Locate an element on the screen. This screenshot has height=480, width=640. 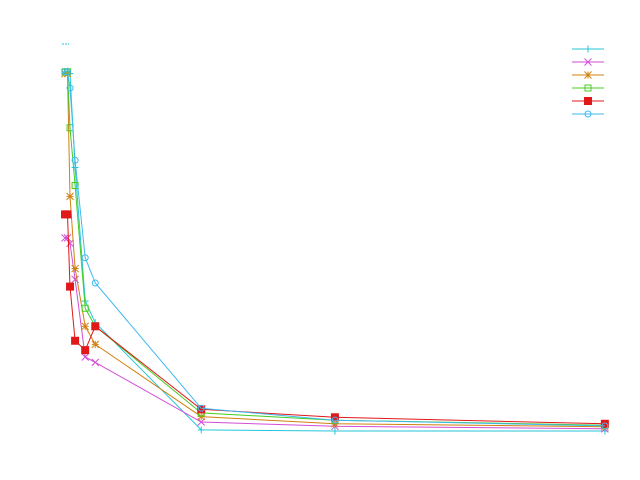
legend is located at coordinates (588, 81).